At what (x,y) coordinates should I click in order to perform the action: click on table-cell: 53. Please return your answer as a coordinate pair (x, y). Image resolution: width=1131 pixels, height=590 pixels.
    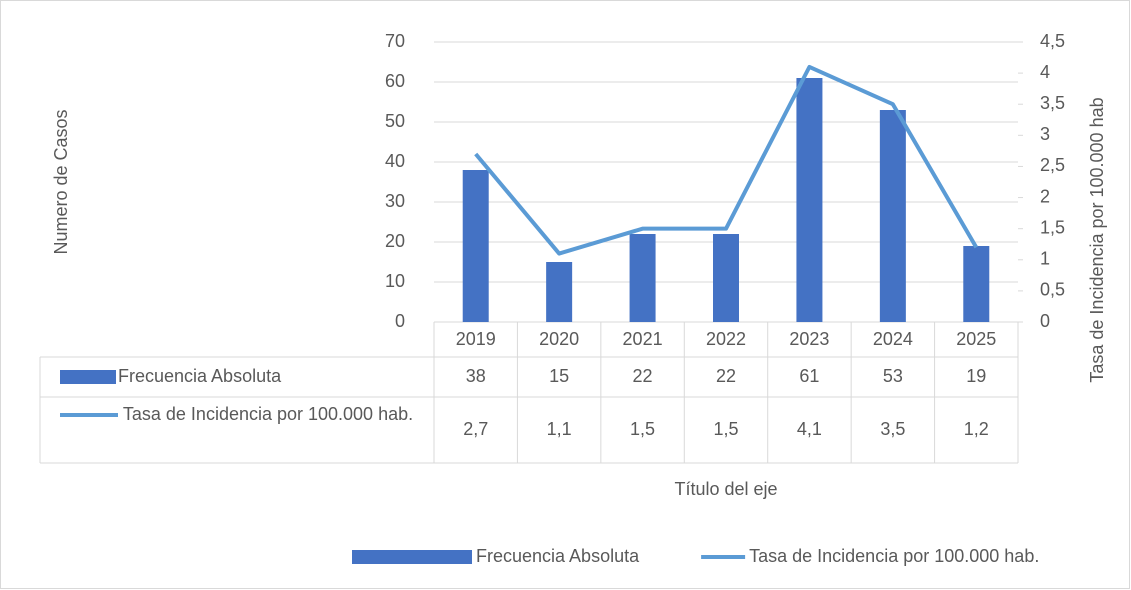
    Looking at the image, I should click on (893, 376).